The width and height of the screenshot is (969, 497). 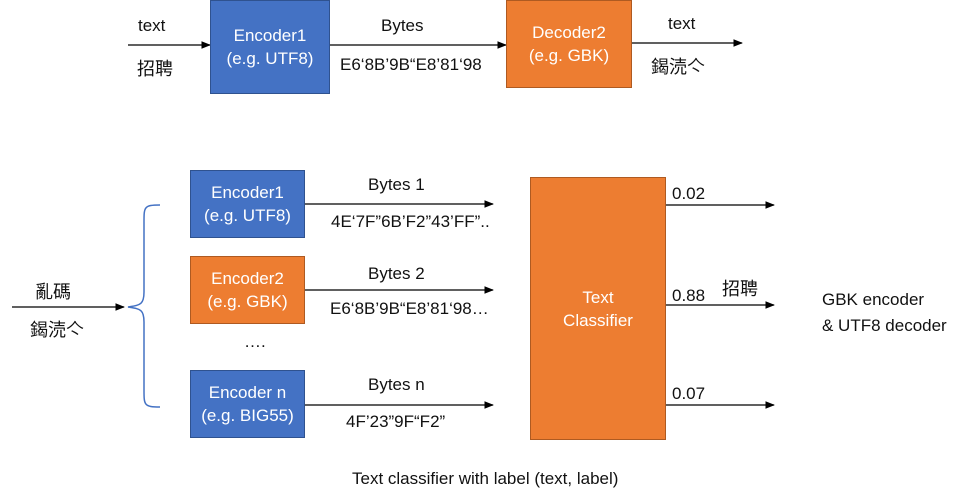 I want to click on classifier-name-line1: Text, so click(x=598, y=297).